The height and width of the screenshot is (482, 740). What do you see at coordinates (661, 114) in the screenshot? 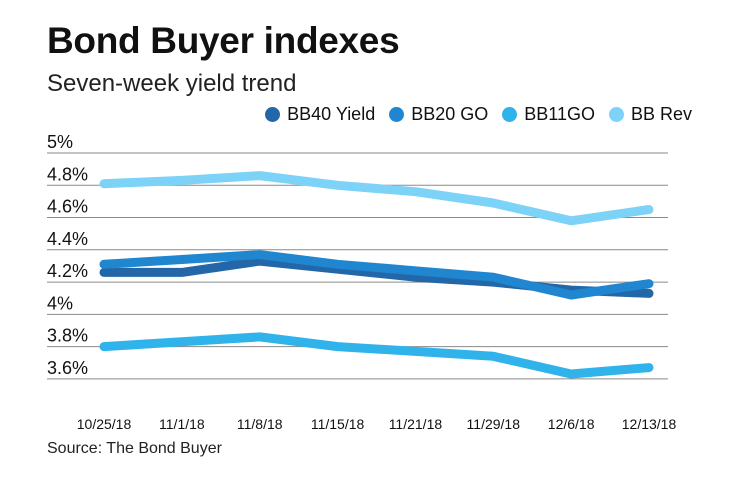
I see `legend-label-bb-rev: BB Rev` at bounding box center [661, 114].